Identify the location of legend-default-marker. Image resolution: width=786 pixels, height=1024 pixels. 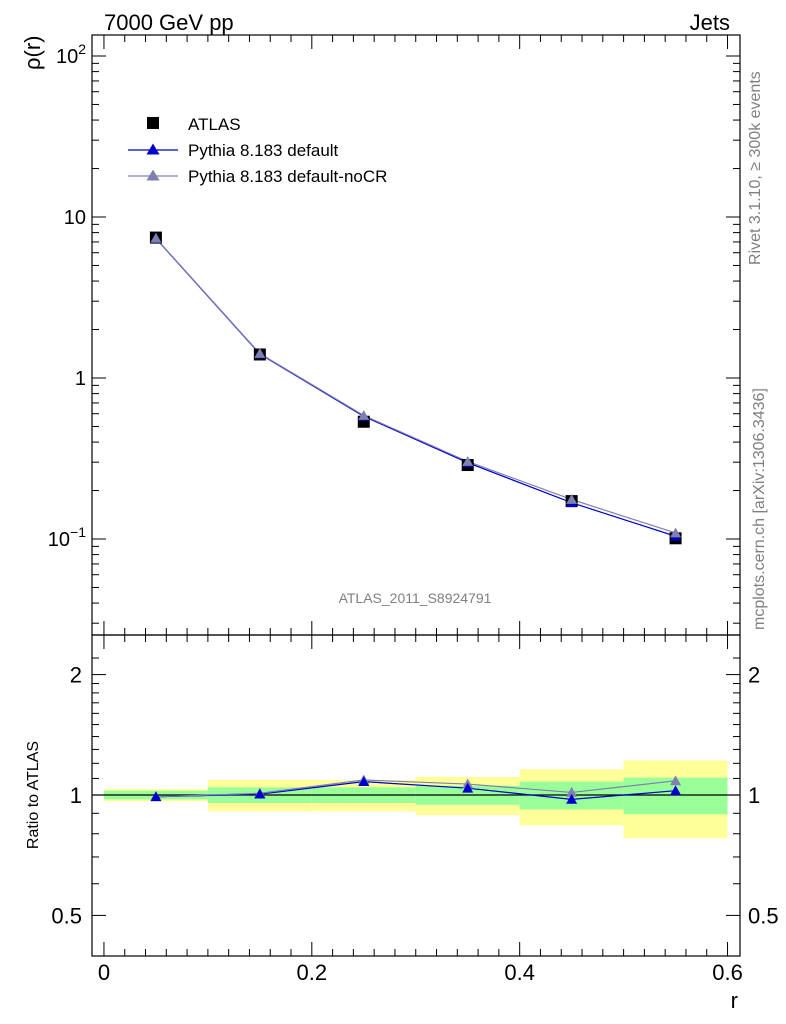
(153, 149).